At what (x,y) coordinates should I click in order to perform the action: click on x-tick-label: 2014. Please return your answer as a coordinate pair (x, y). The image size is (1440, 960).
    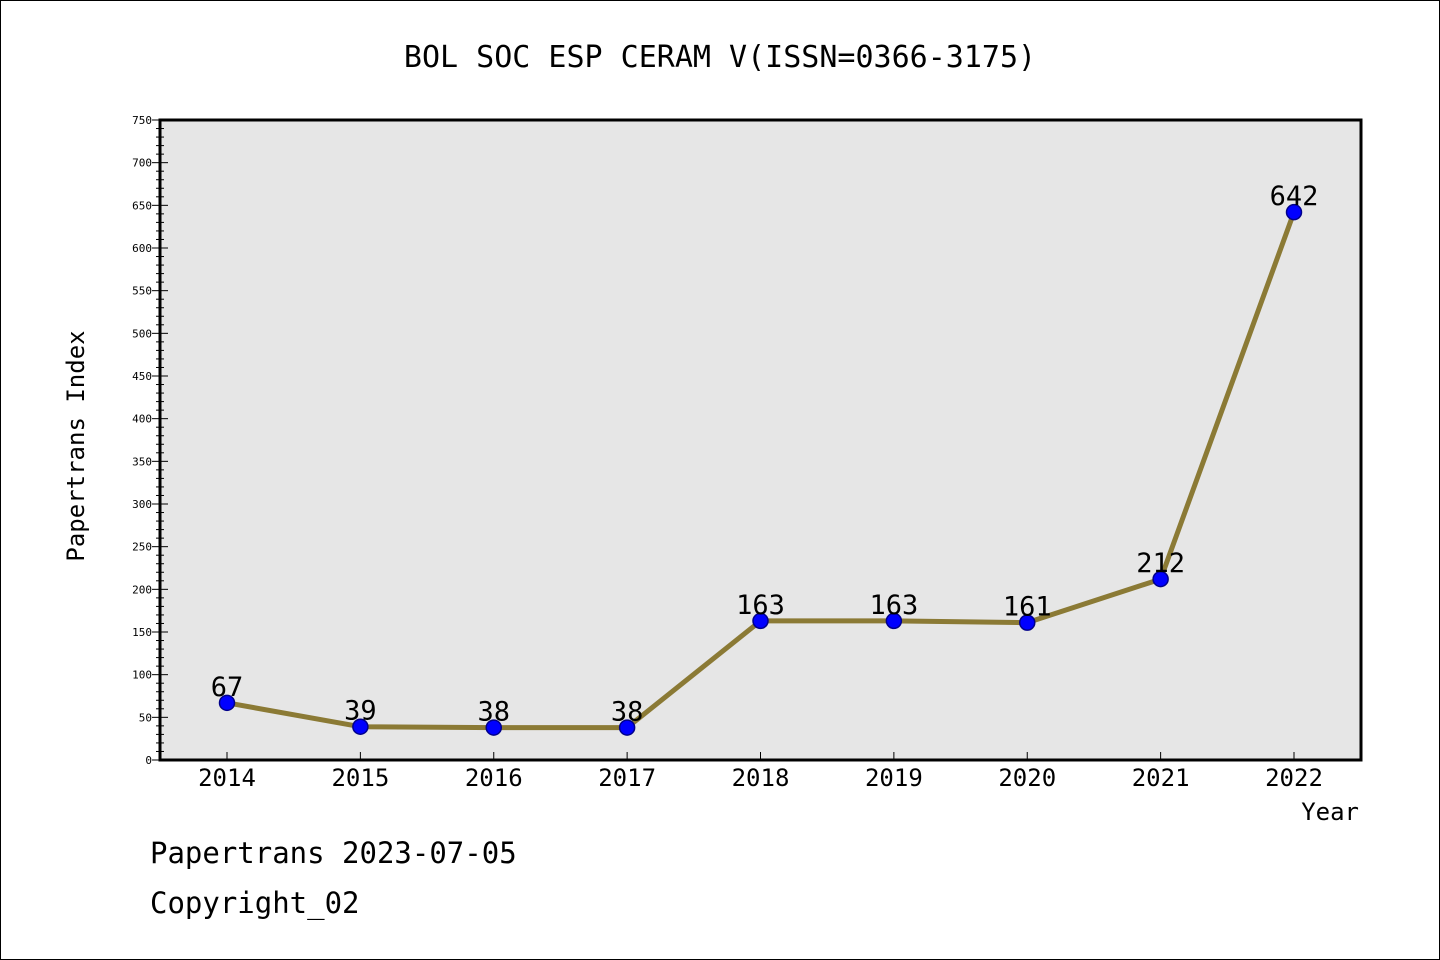
    Looking at the image, I should click on (227, 778).